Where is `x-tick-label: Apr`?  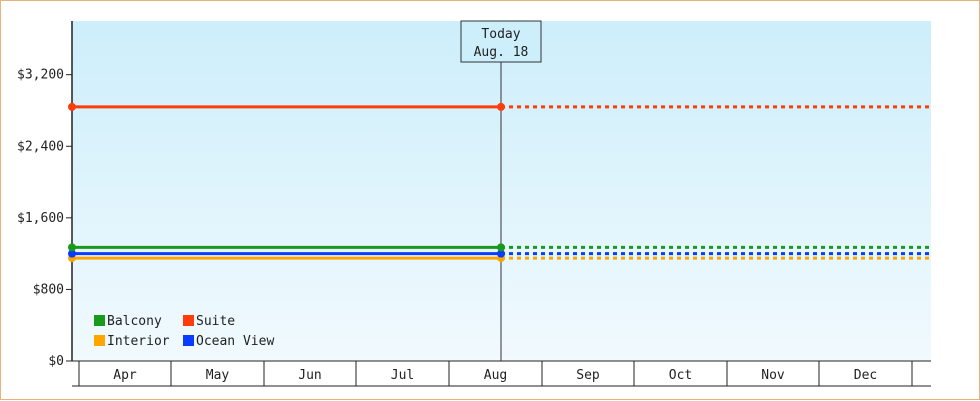 x-tick-label: Apr is located at coordinates (125, 375).